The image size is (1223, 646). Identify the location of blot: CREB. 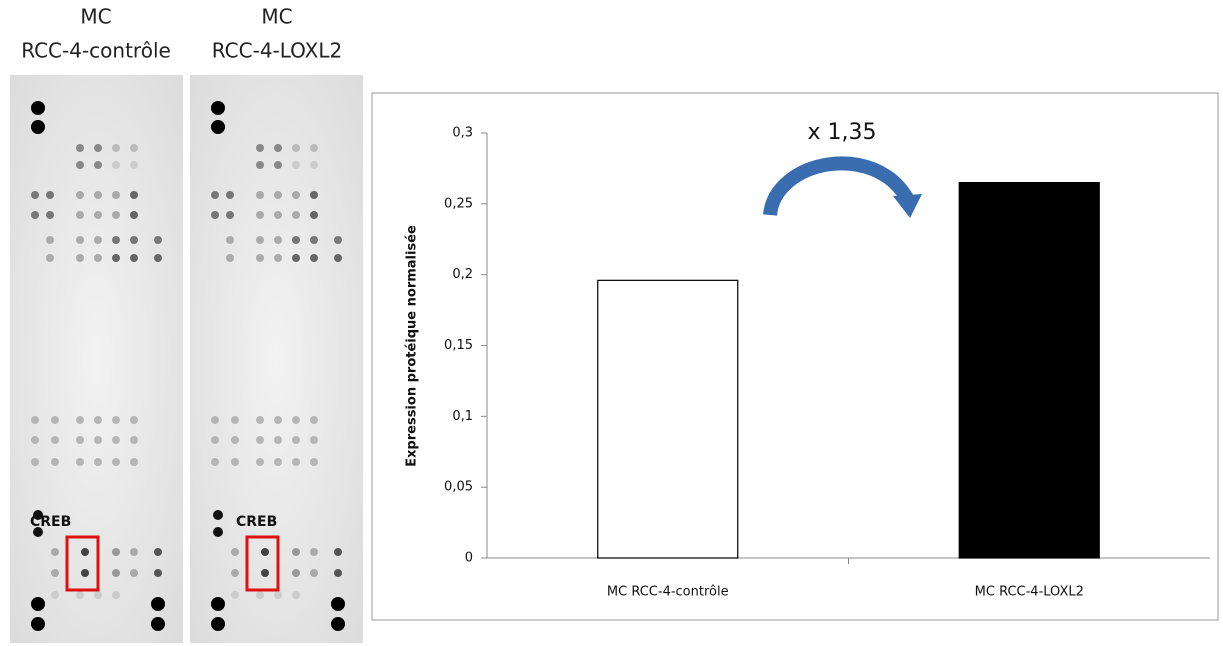
(276, 359).